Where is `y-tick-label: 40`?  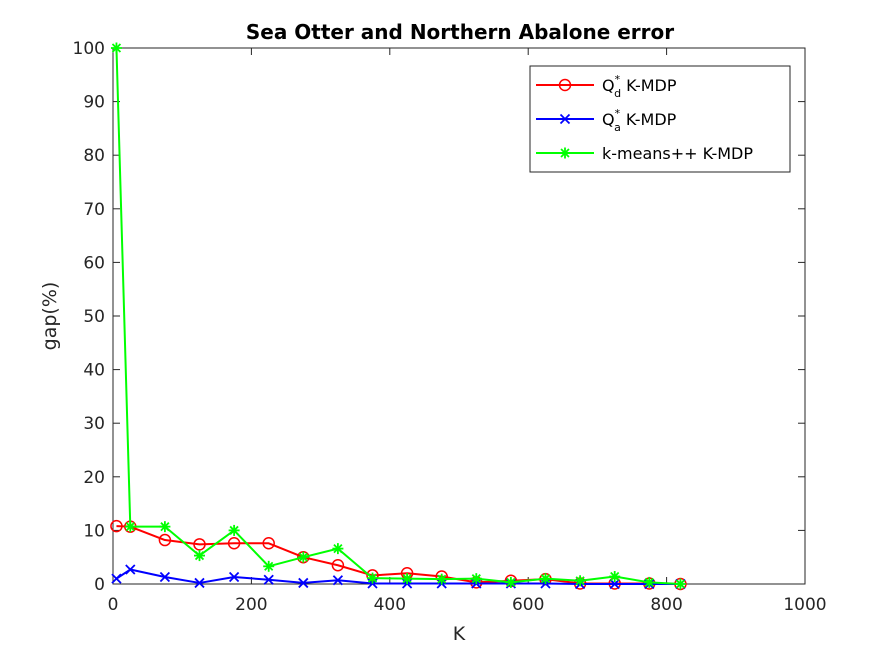
y-tick-label: 40 is located at coordinates (94, 371).